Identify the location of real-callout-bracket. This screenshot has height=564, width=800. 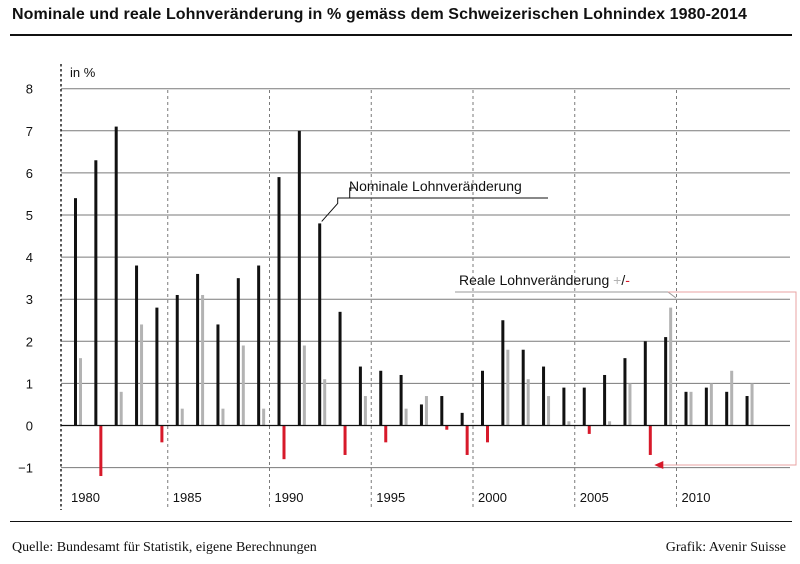
(729, 378).